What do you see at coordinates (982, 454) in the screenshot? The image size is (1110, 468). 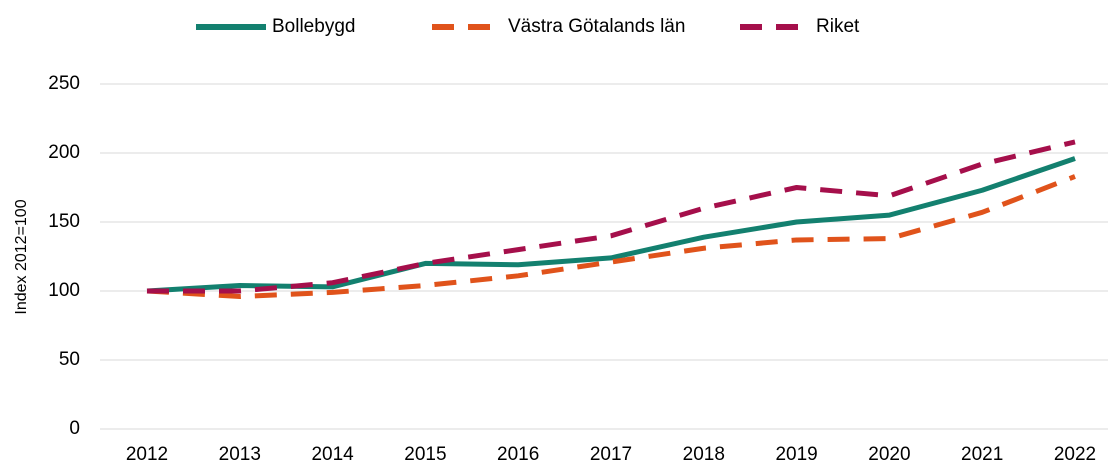 I see `x-tick-label: 2021` at bounding box center [982, 454].